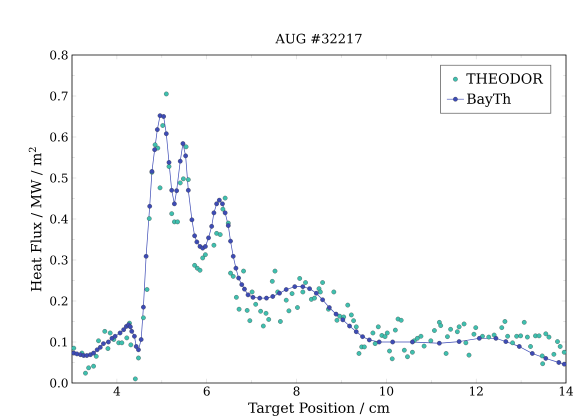 This screenshot has width=580, height=418. What do you see at coordinates (476, 391) in the screenshot?
I see `x-tick-label: 12` at bounding box center [476, 391].